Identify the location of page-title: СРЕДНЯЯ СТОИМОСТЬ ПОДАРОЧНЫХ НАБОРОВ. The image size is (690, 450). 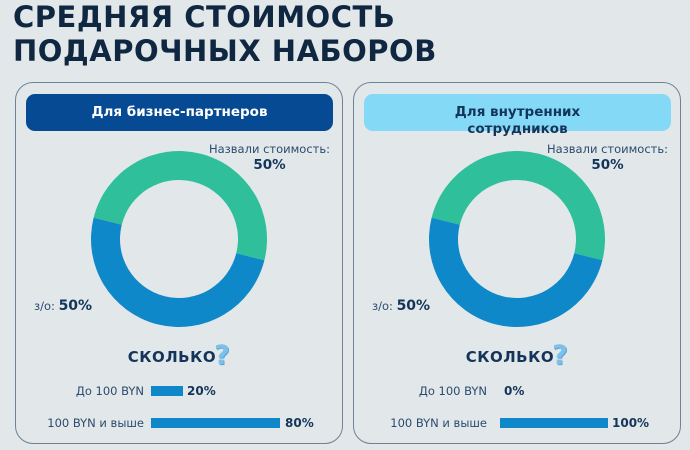
(225, 34).